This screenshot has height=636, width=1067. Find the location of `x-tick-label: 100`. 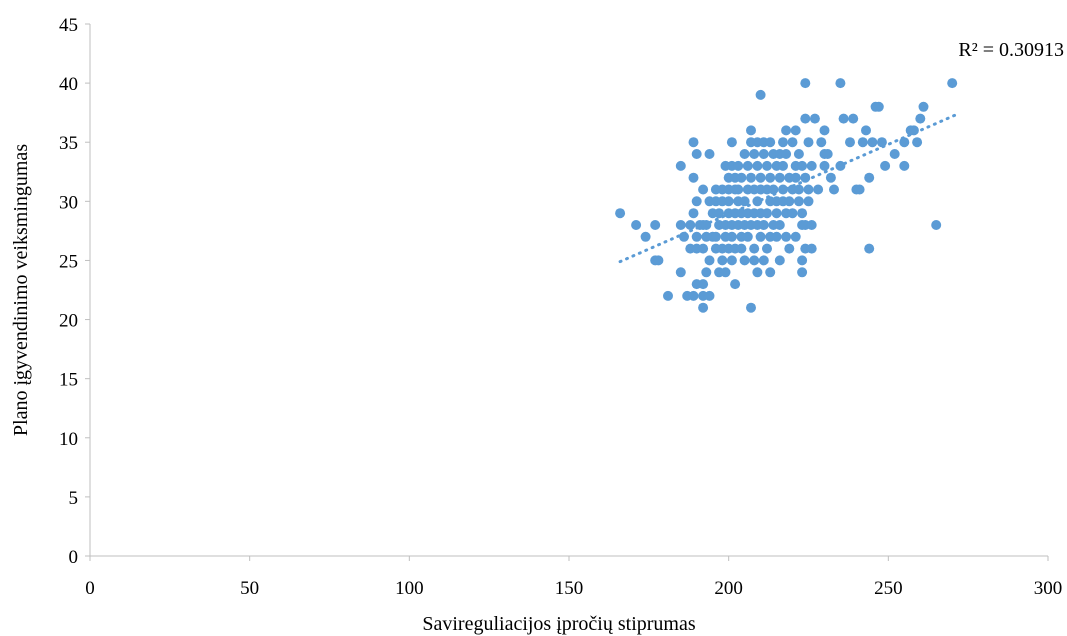

x-tick-label: 100 is located at coordinates (409, 588).